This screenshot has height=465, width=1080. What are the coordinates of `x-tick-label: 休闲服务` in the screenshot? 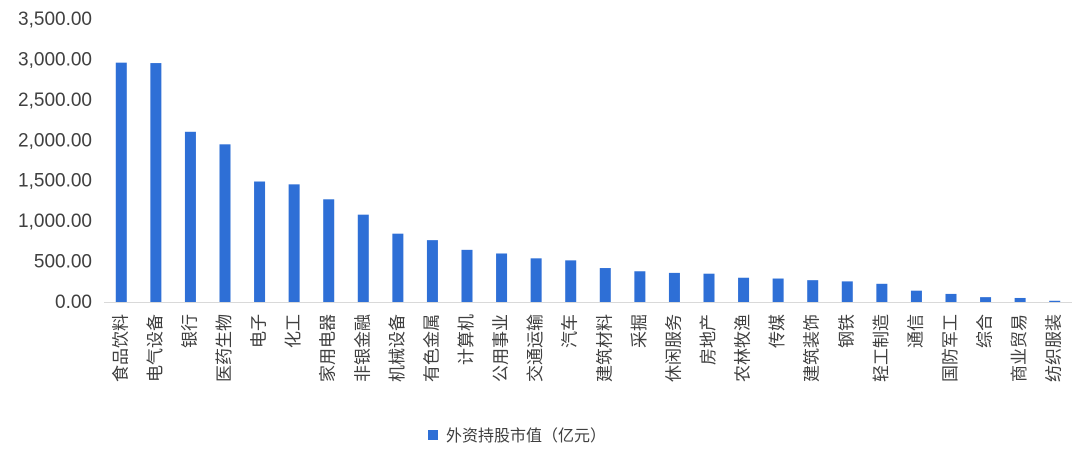 It's located at (674, 348).